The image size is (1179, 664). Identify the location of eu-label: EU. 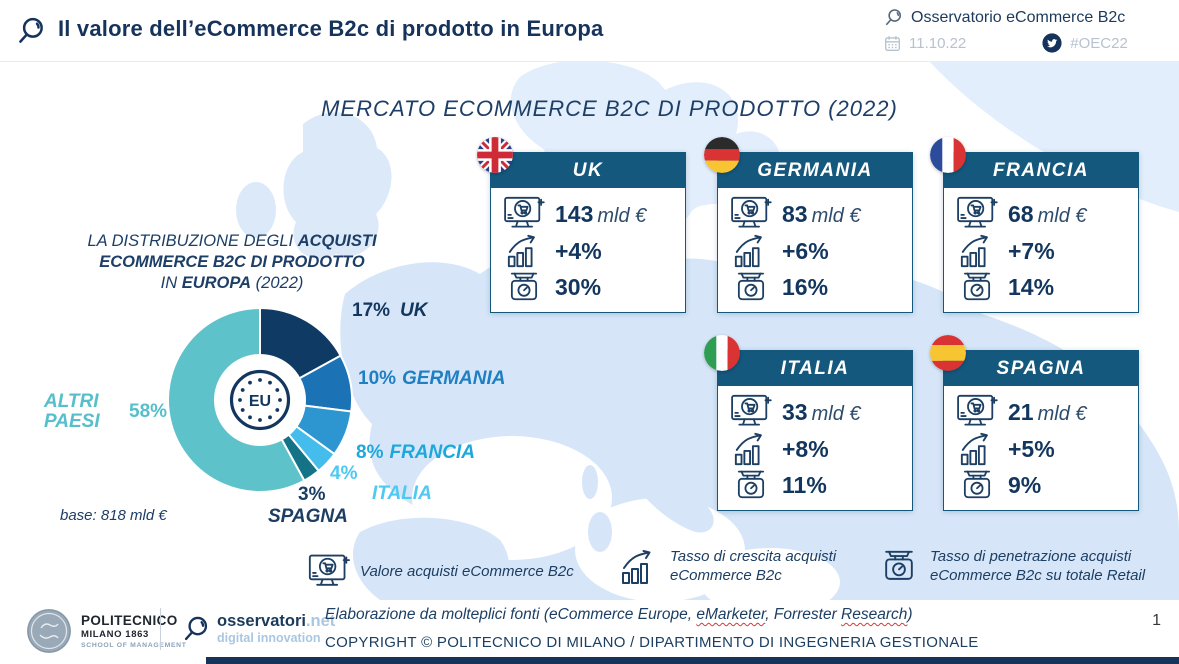
(260, 401).